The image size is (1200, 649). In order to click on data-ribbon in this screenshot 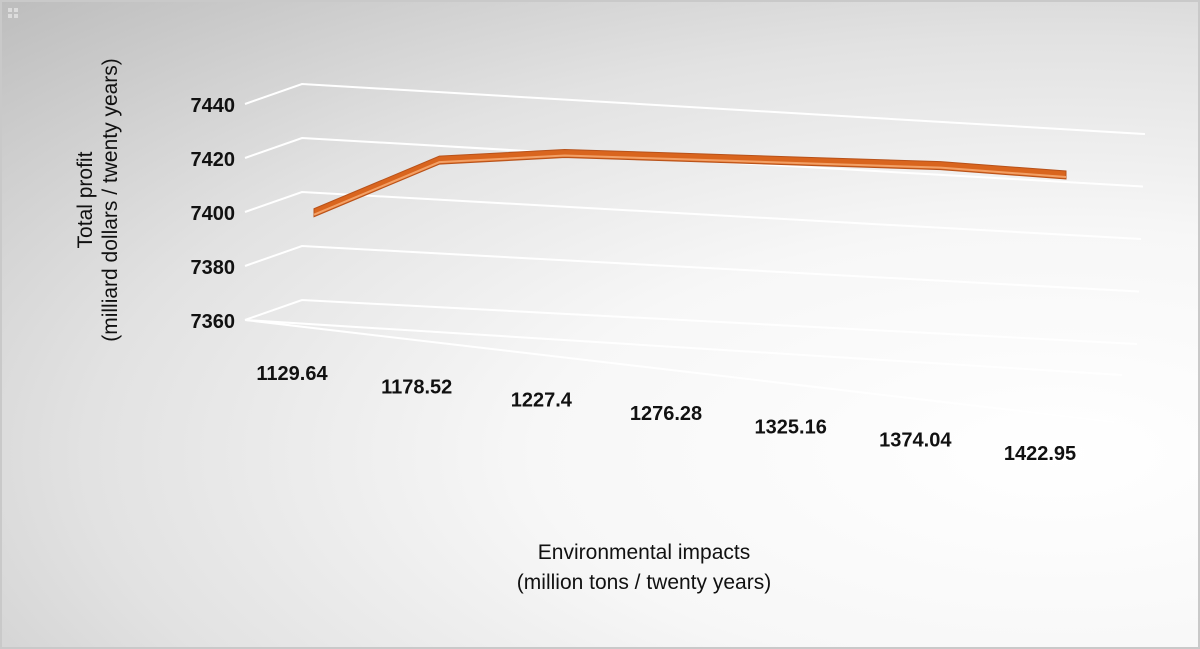, I will do `click(690, 183)`.